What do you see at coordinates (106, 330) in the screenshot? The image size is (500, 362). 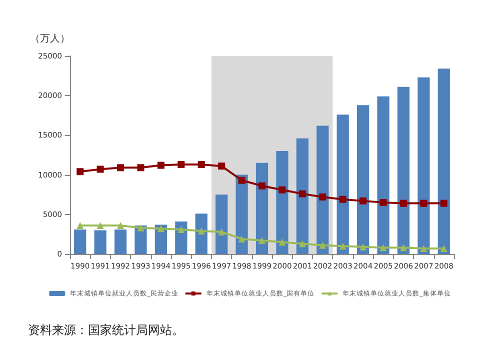 I see `text: 资料来源：国家统计局网站。` at bounding box center [106, 330].